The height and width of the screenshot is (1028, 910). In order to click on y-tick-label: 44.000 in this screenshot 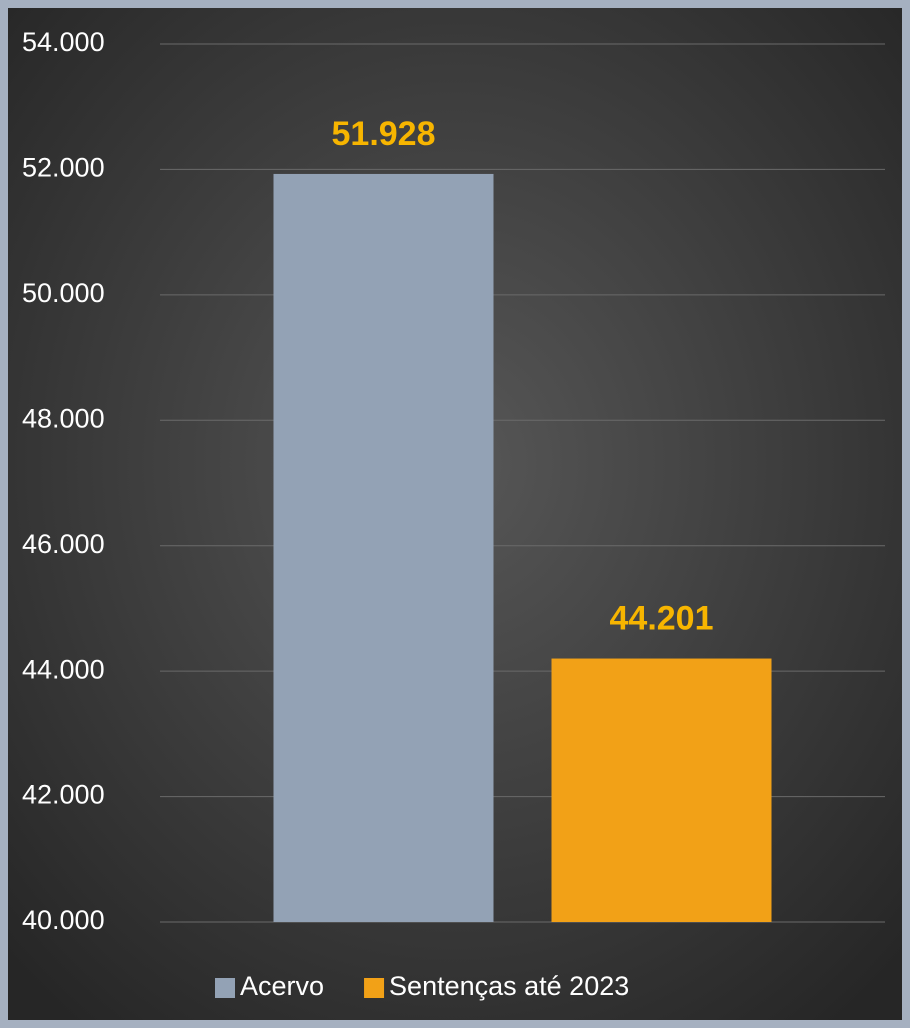, I will do `click(63, 669)`.